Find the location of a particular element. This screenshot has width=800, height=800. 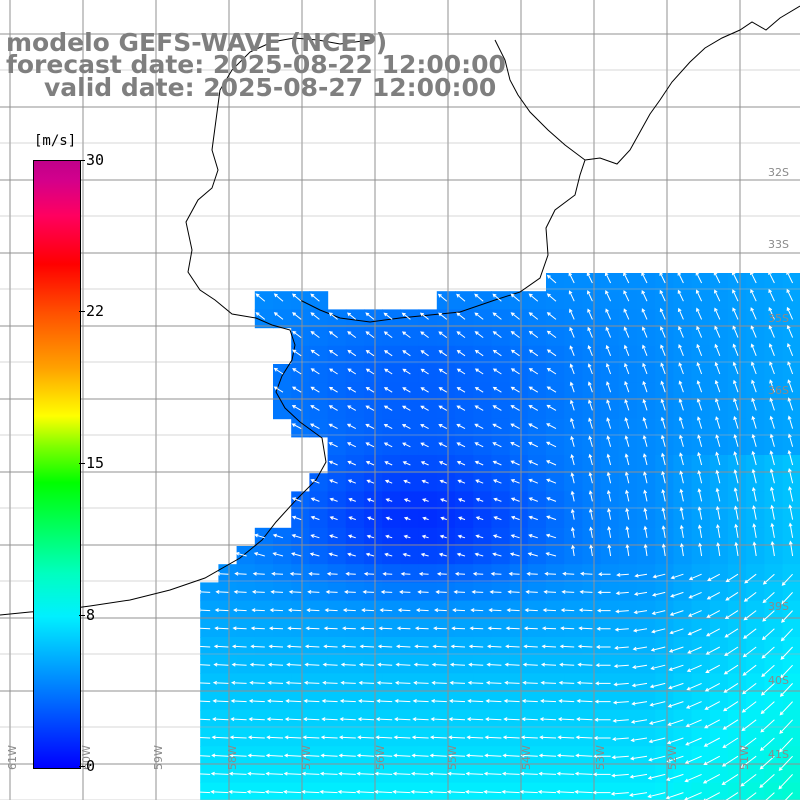

longitude-label: 59W is located at coordinates (158, 757).